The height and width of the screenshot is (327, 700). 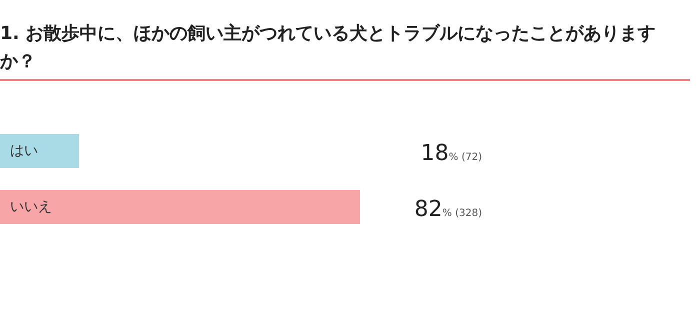 I want to click on y-tick-label: はい, so click(x=24, y=151).